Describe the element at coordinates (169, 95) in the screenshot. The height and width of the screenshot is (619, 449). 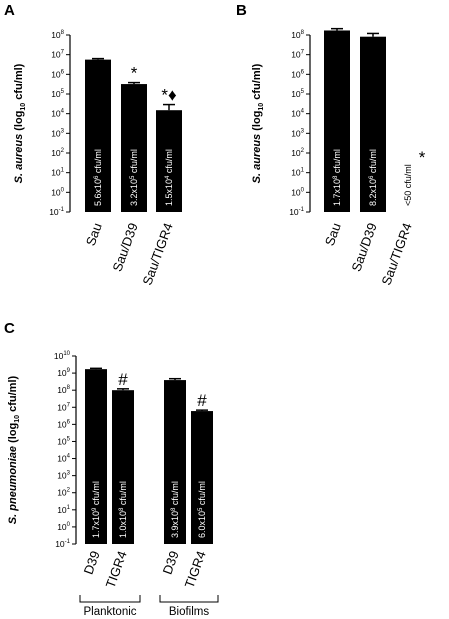
I see `significance-marker: *♦` at that location.